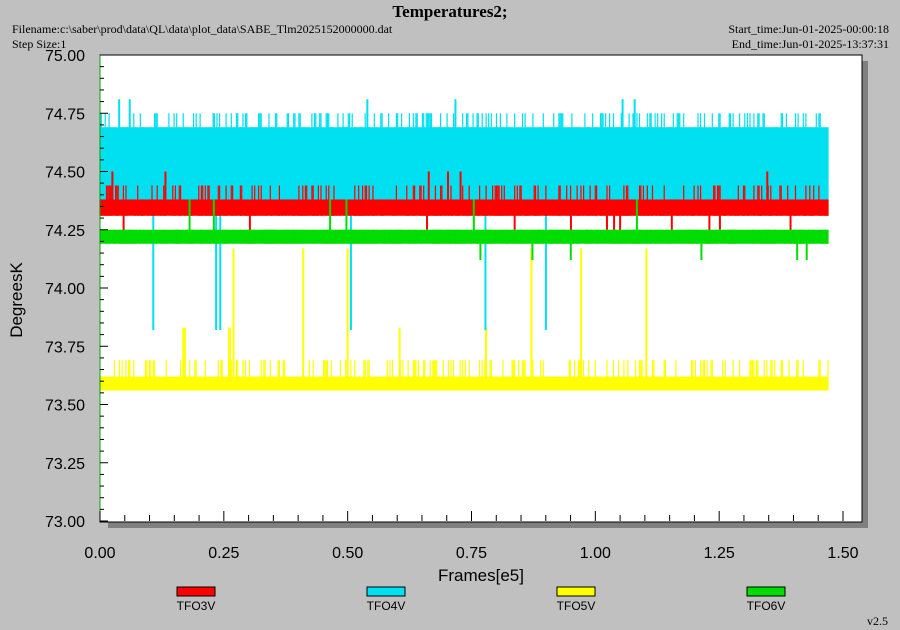 This screenshot has width=900, height=630. I want to click on series-band-tfo4v, so click(464, 163).